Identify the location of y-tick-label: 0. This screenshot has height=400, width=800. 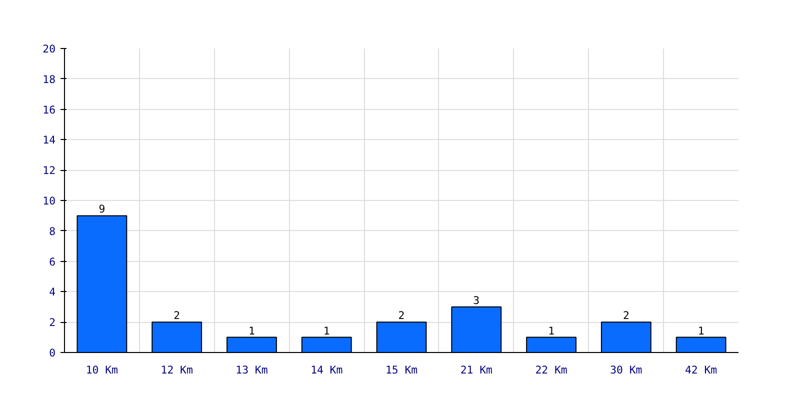
(52, 353).